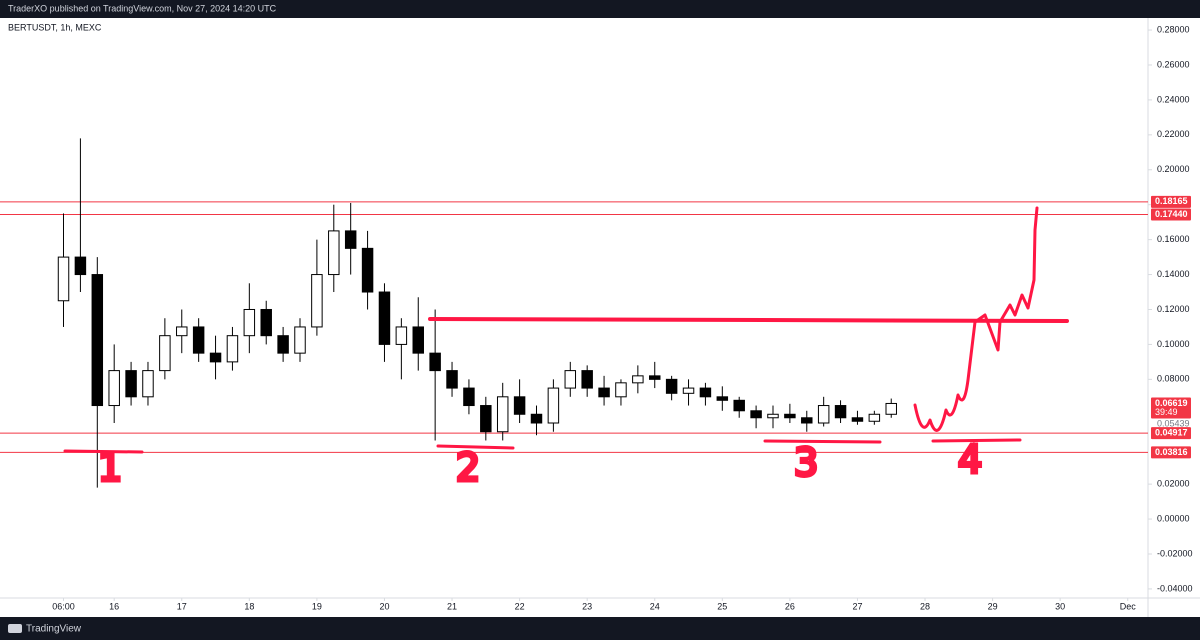  I want to click on price-label: 0.03816, so click(1171, 452).